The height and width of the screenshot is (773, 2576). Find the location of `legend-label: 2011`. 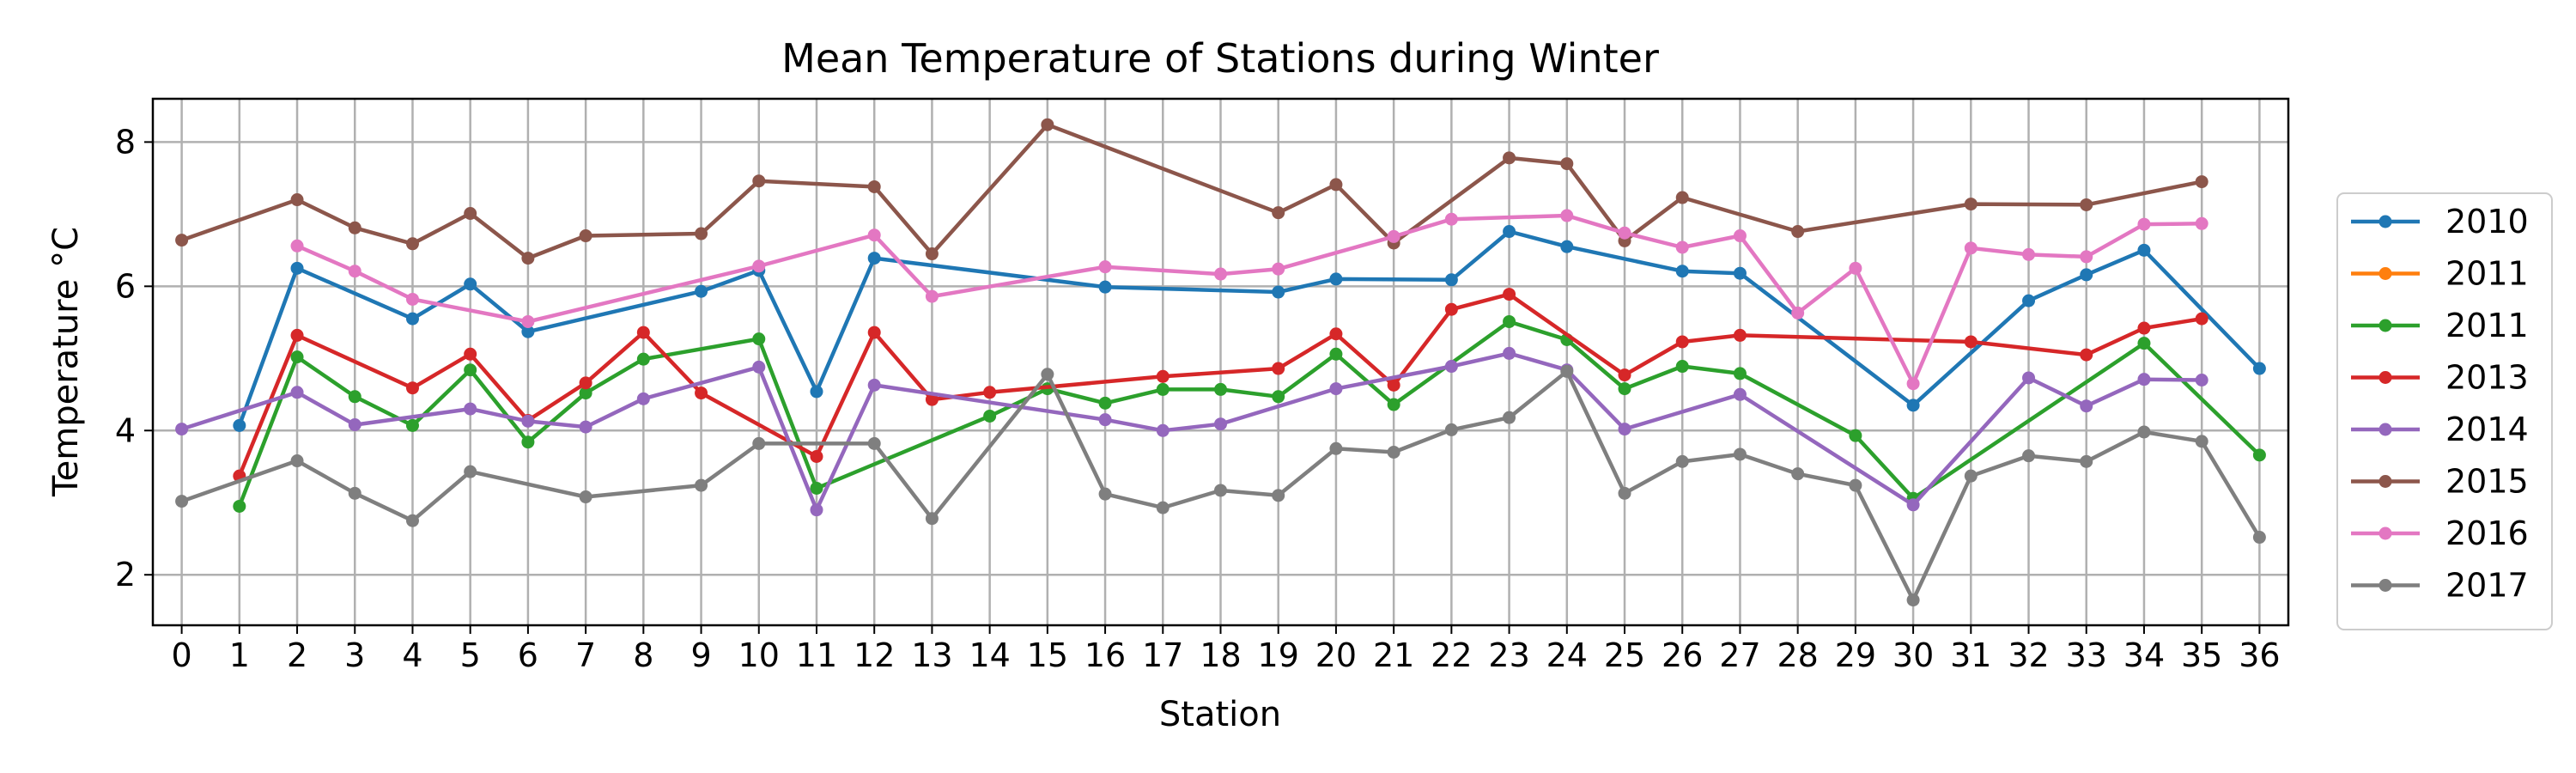

legend-label: 2011 is located at coordinates (2487, 274).